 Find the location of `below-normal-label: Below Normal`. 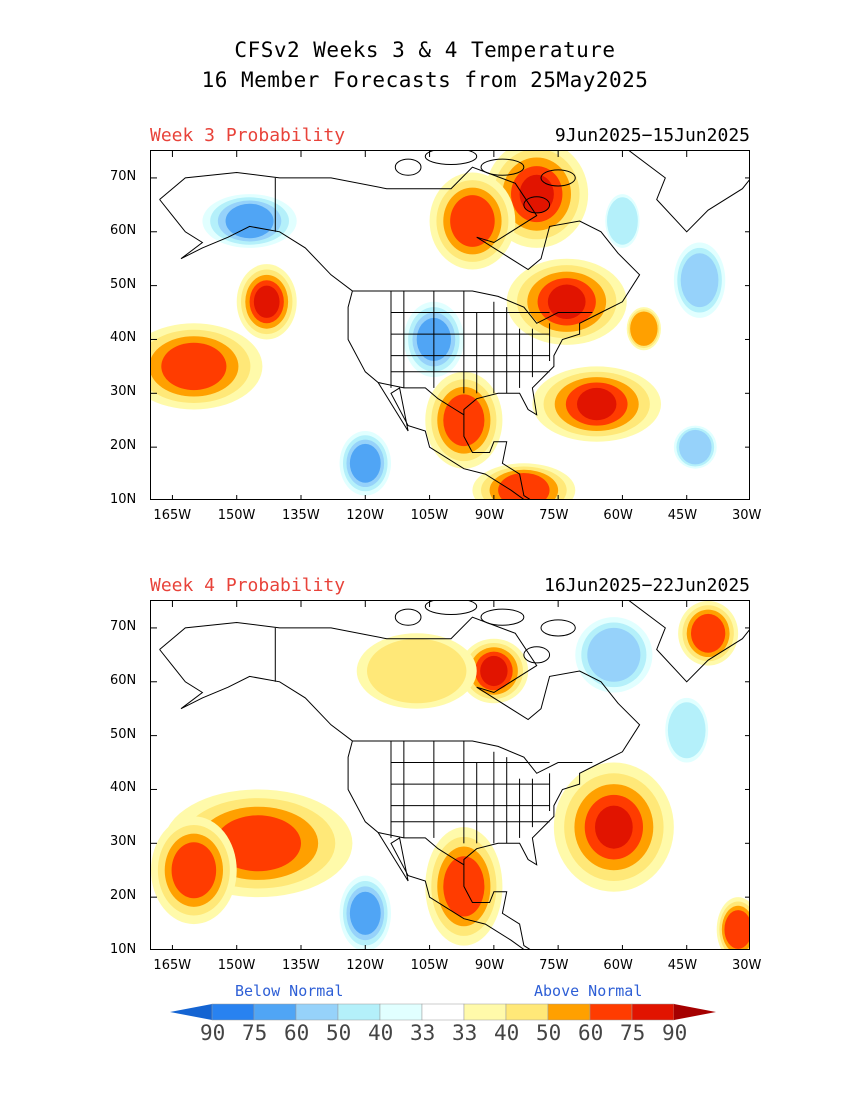

below-normal-label: Below Normal is located at coordinates (289, 991).